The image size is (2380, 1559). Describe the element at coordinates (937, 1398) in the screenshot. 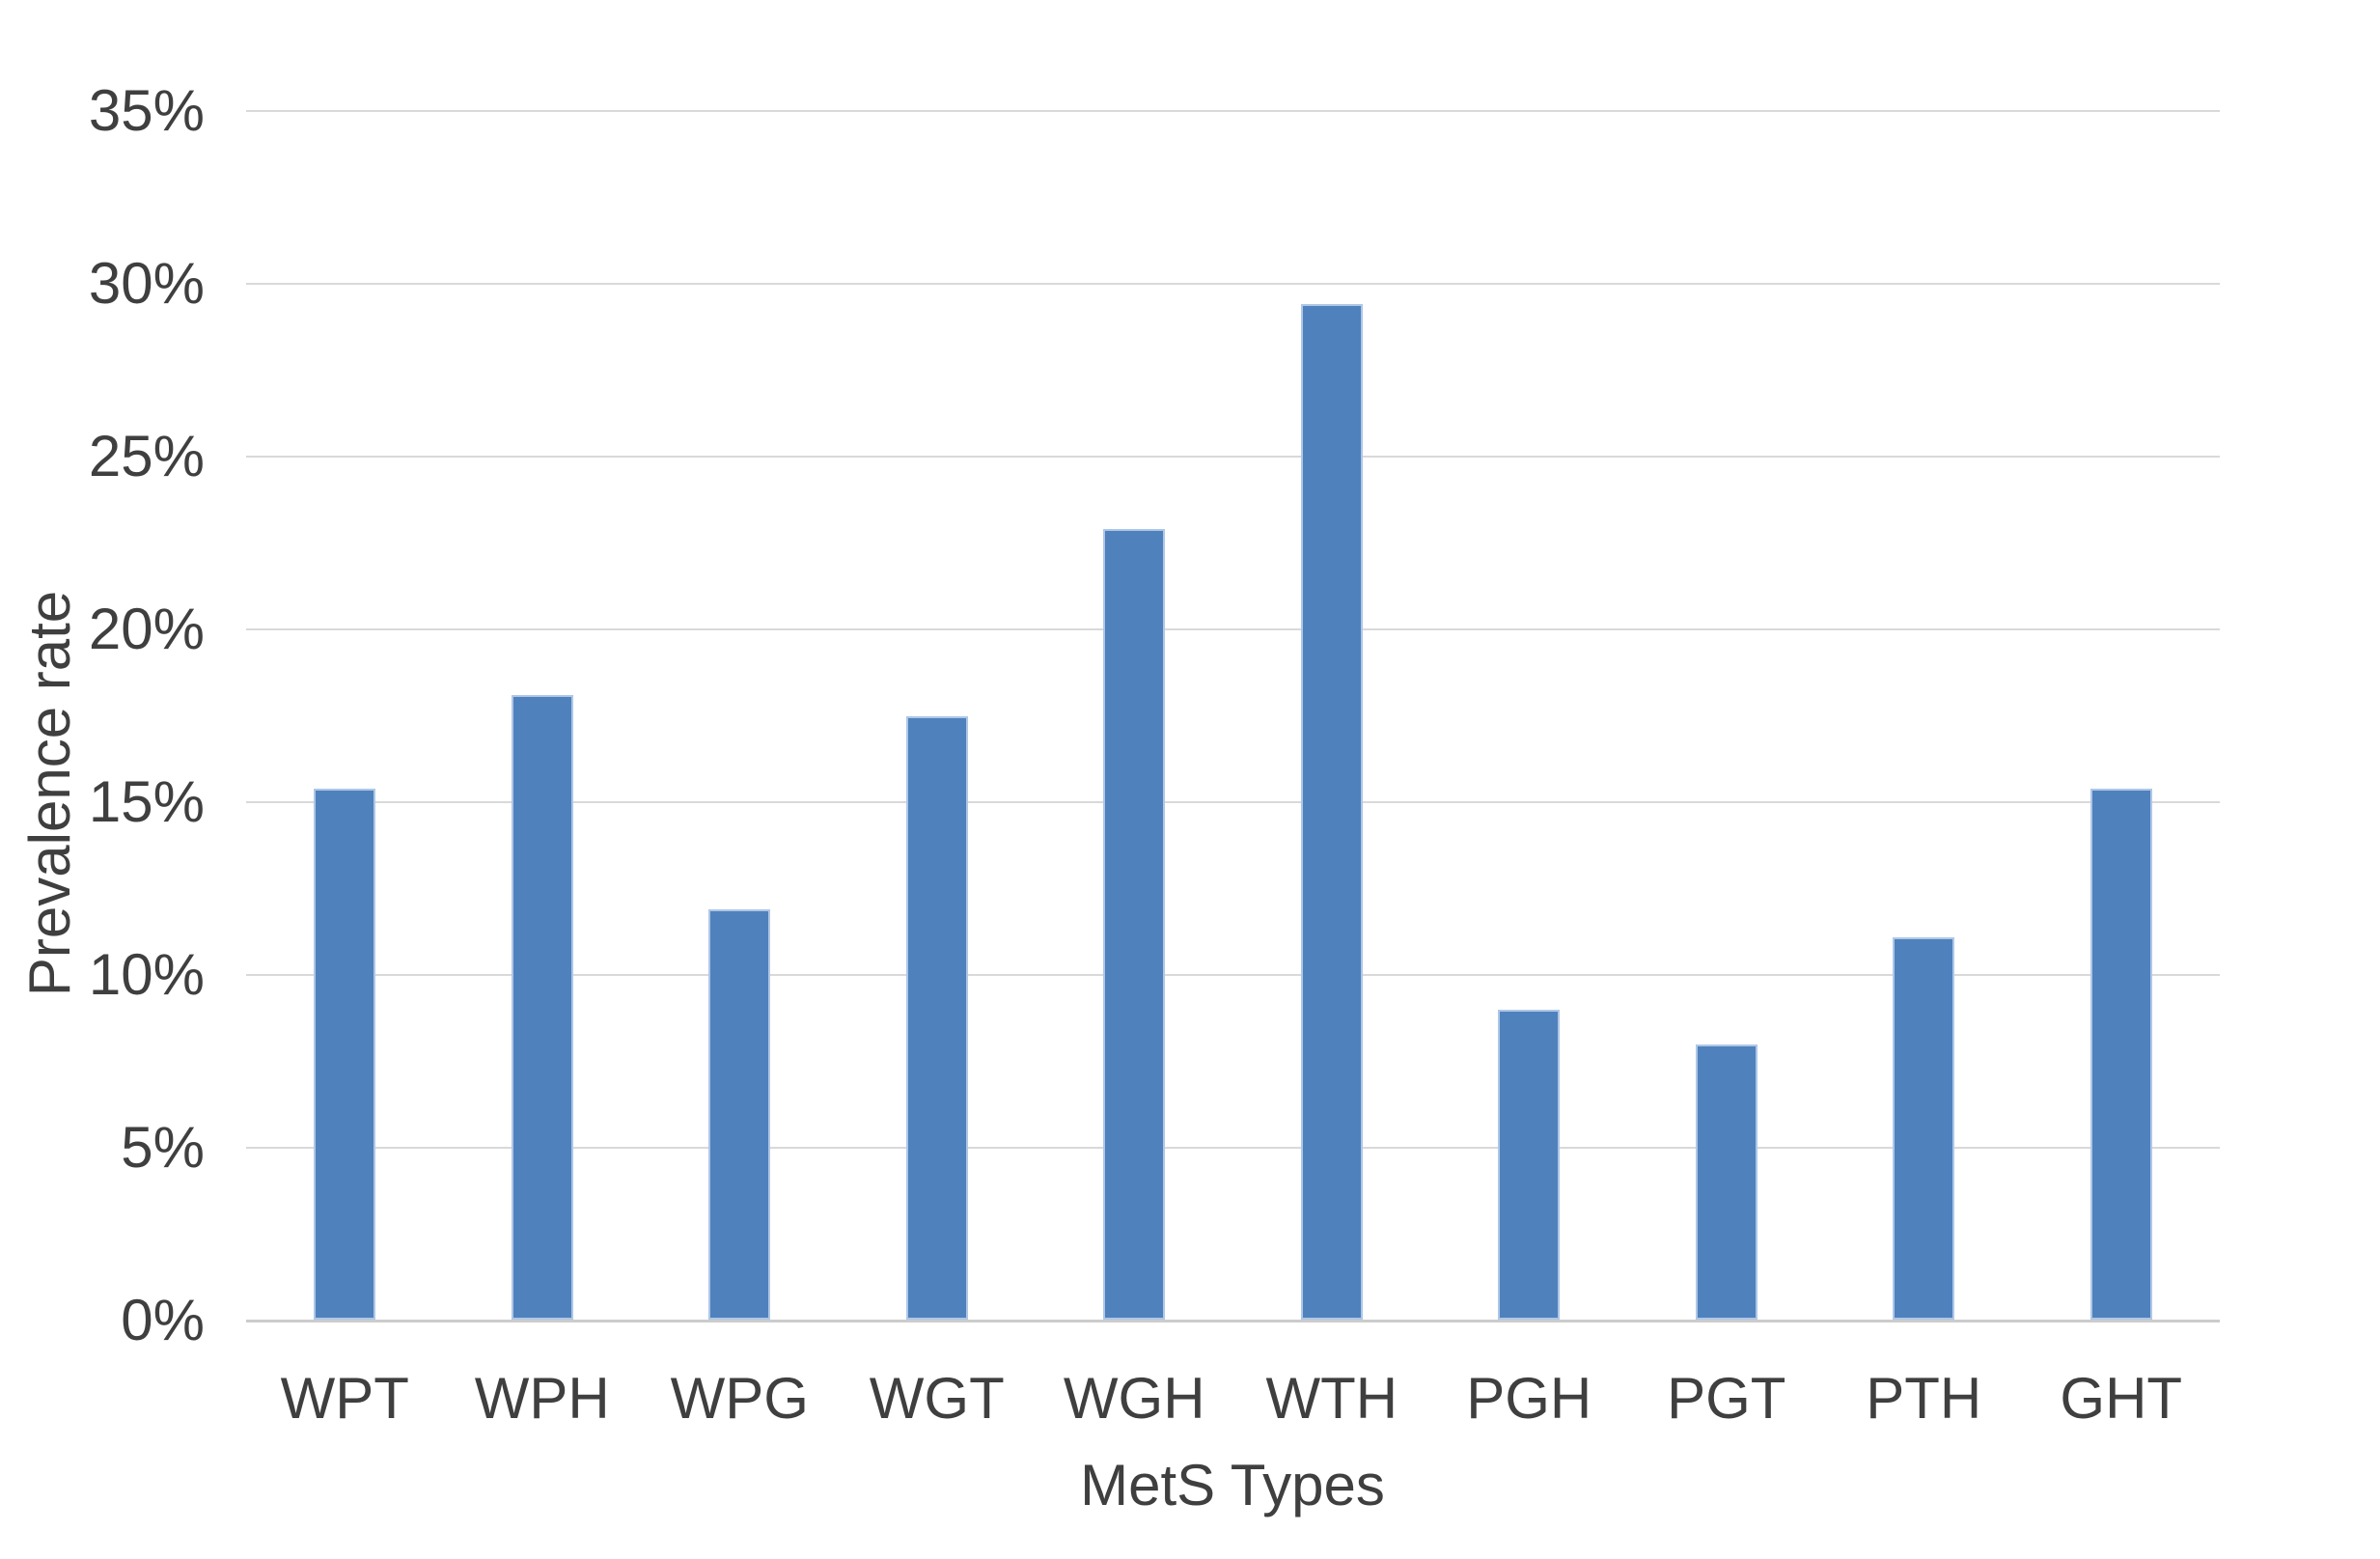

I see `x-tick-label: WGT` at that location.